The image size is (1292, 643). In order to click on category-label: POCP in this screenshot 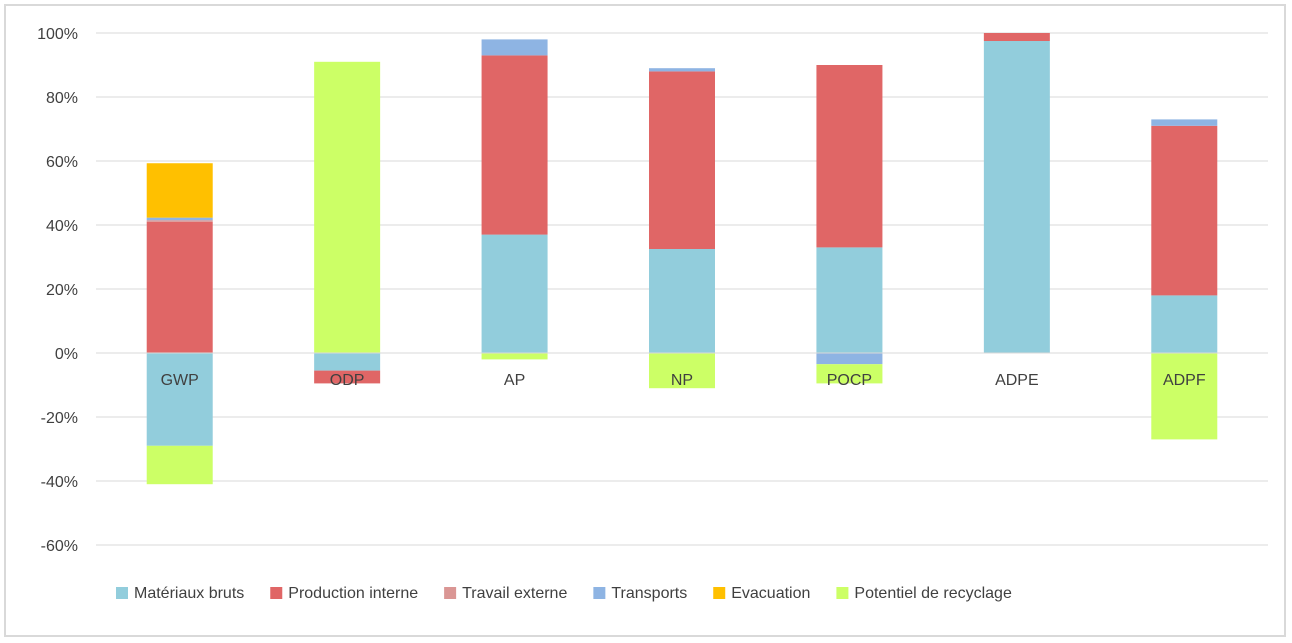, I will do `click(849, 380)`.